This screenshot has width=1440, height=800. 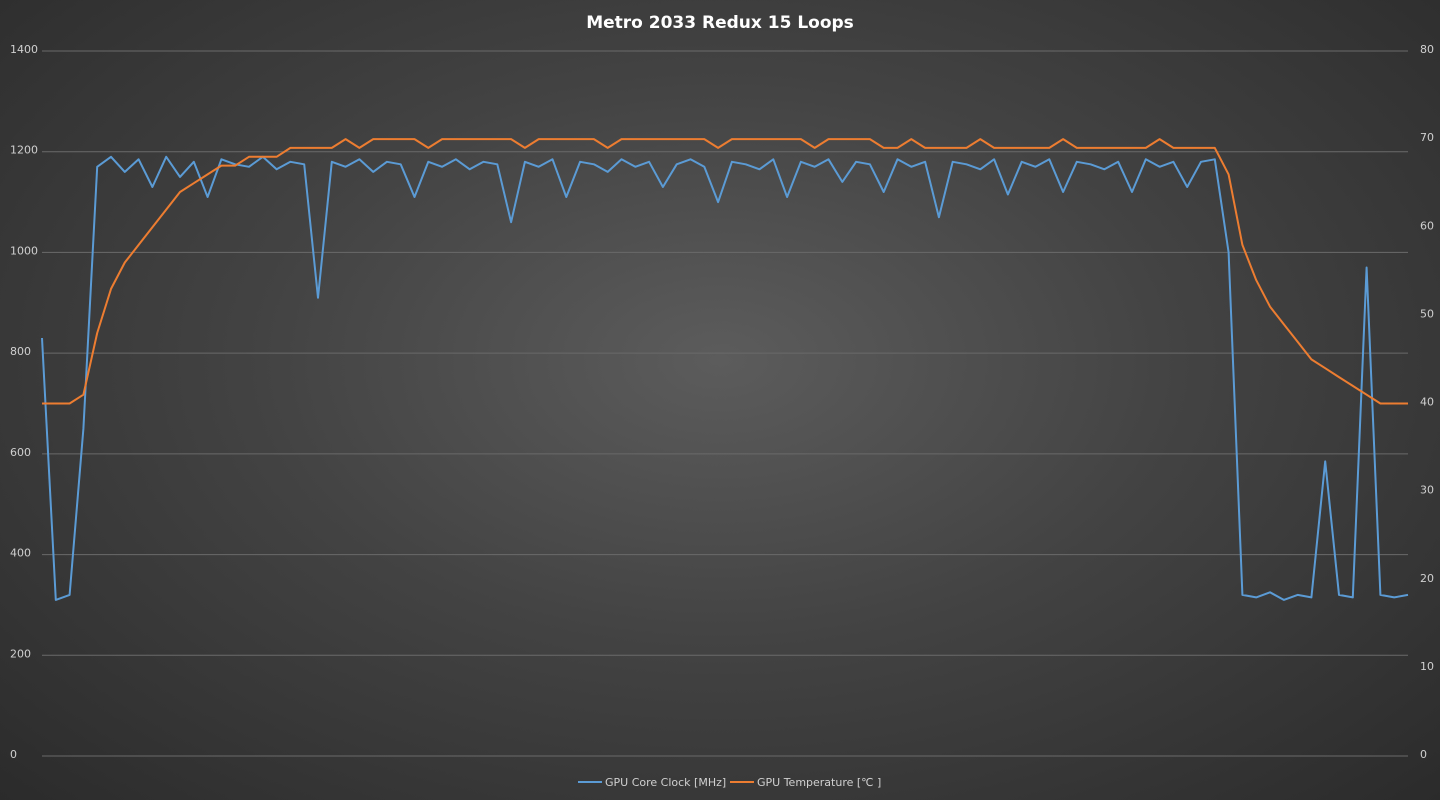 I want to click on legend-label: GPU Core Clock [MHz], so click(x=665, y=782).